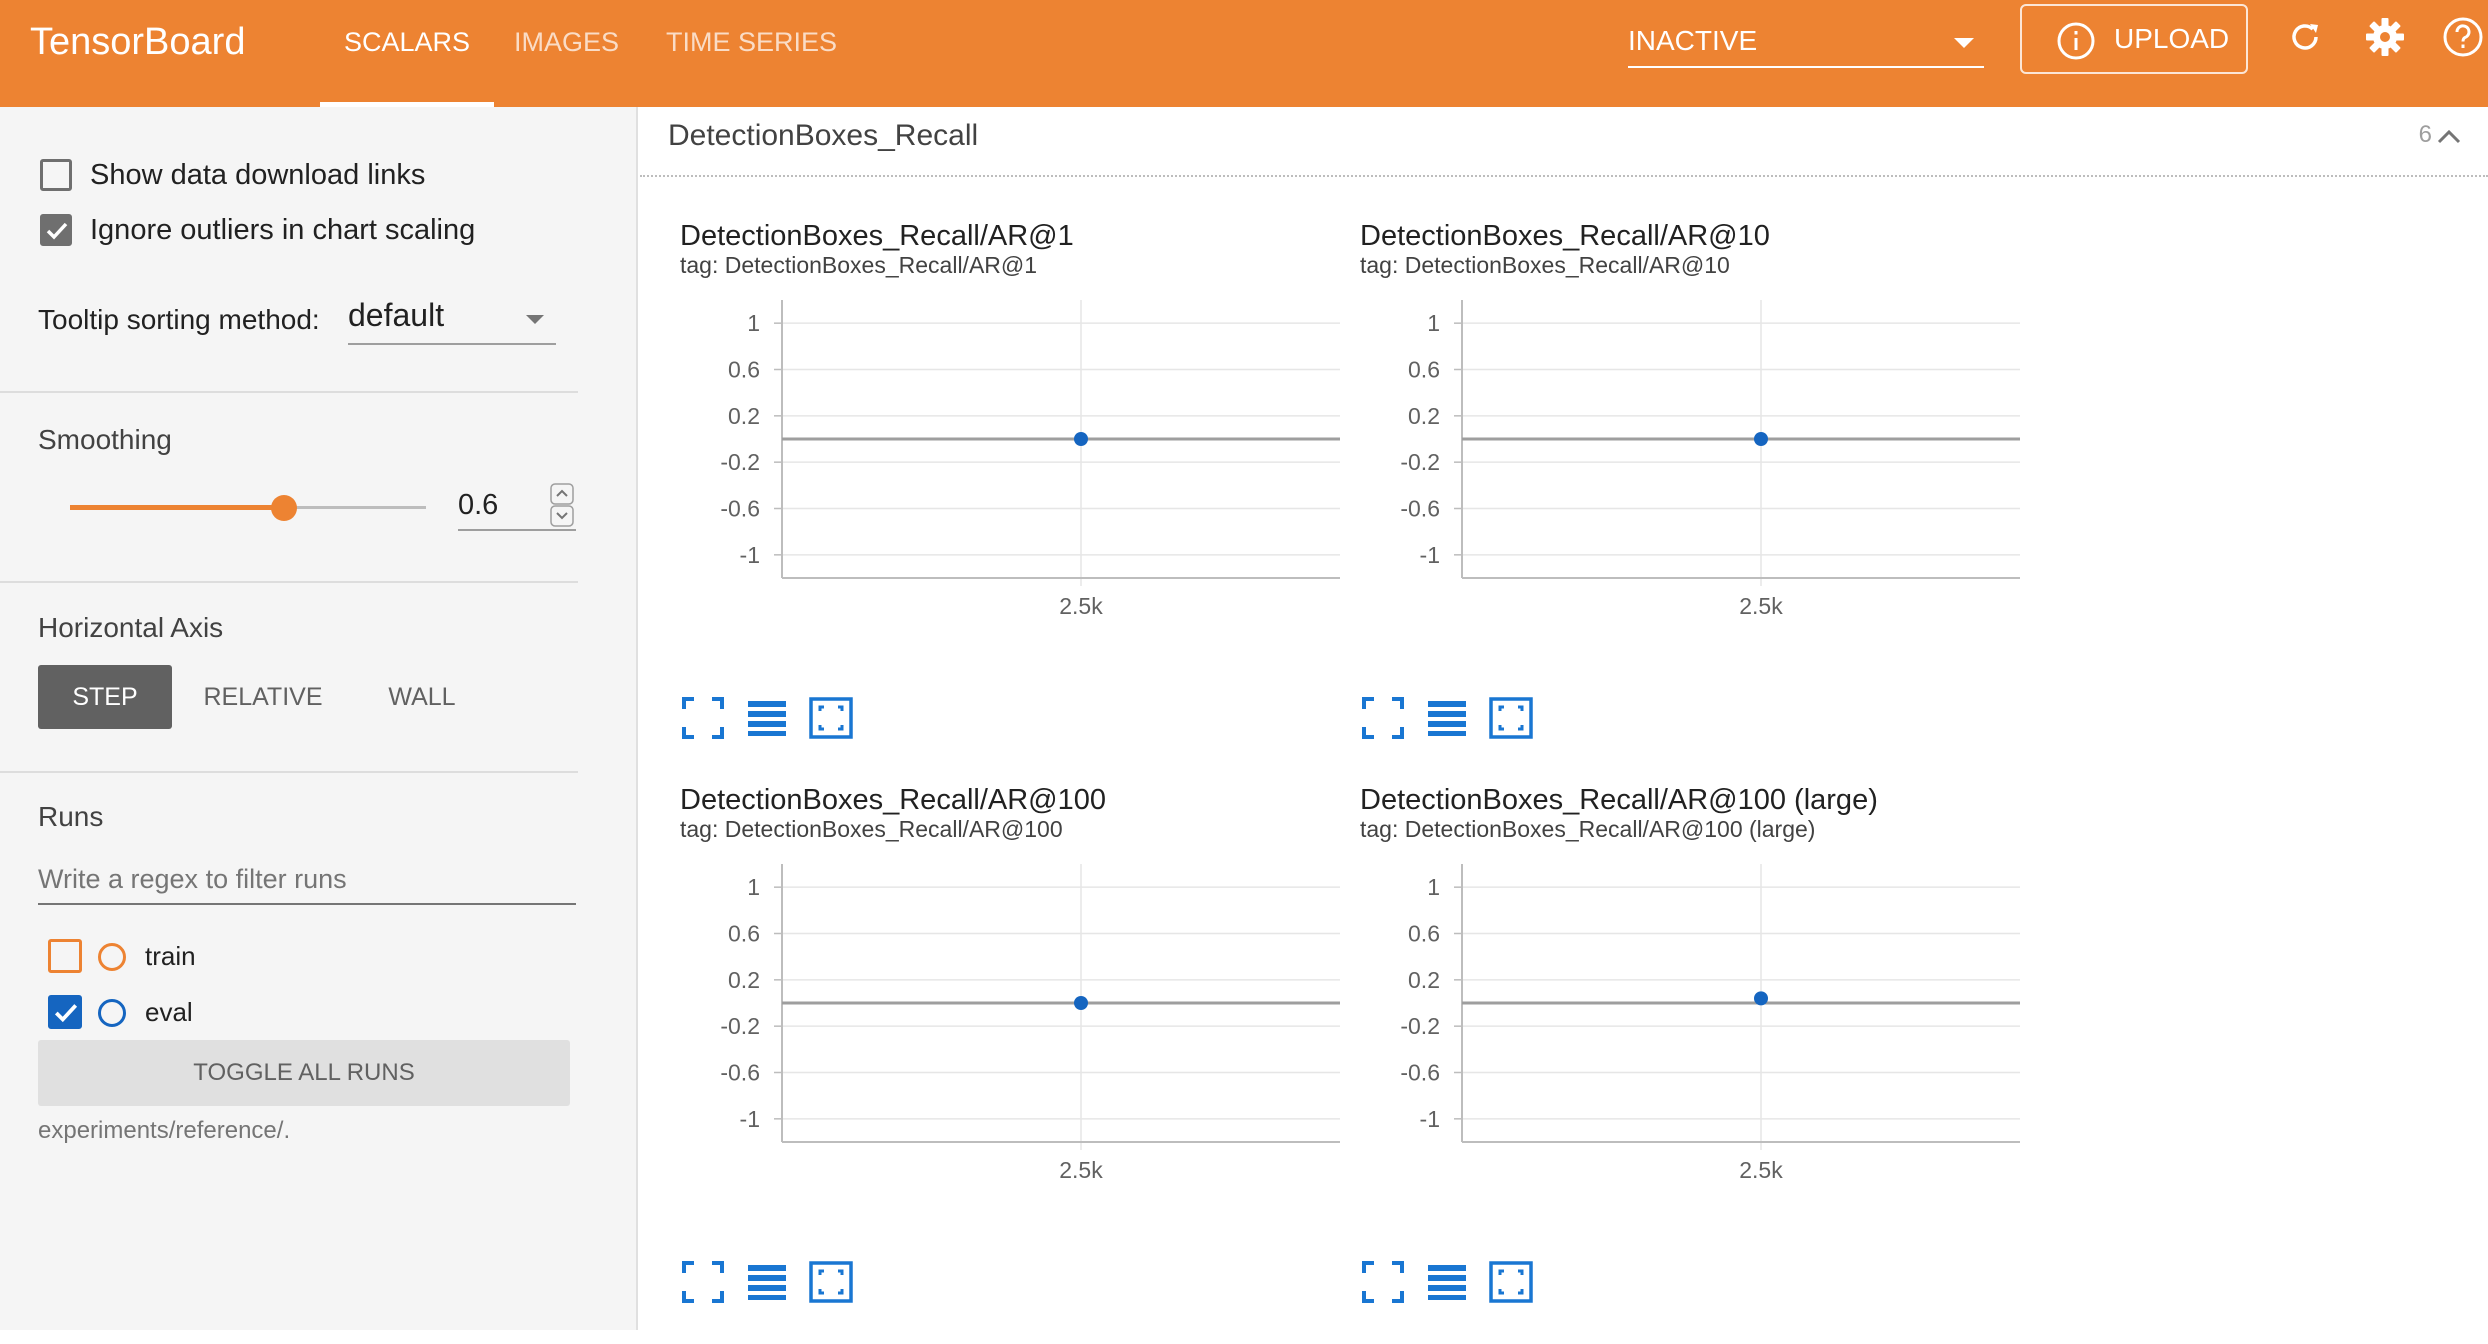 The image size is (2488, 1344). Describe the element at coordinates (179, 319) in the screenshot. I see `tooltip-sorting-label: Tooltip sorting method:` at that location.